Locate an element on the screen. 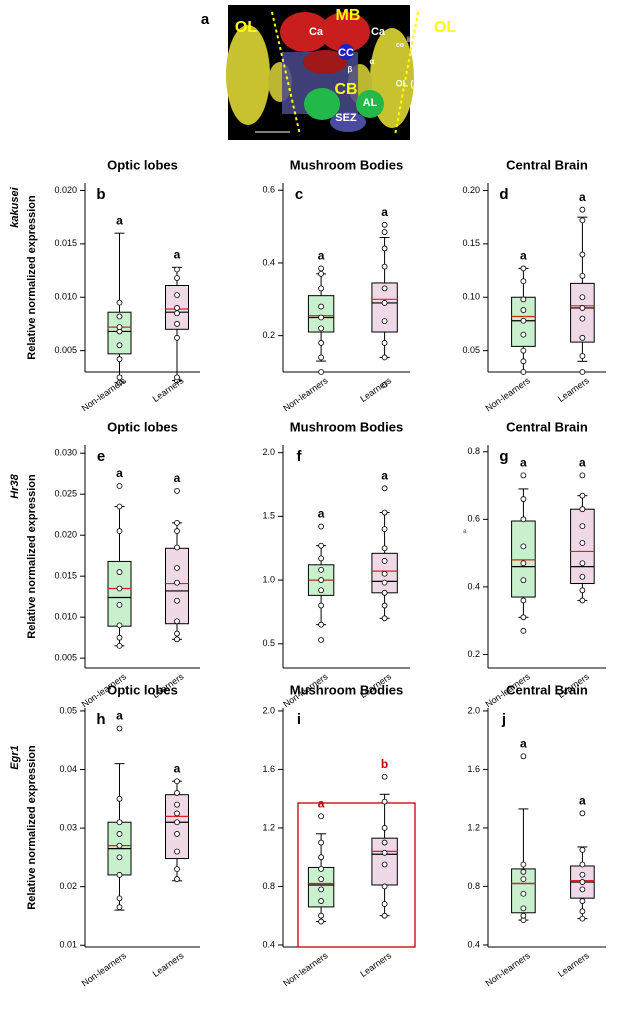 The image size is (640, 1019). y-tick-label: 0.2 is located at coordinates (268, 335).